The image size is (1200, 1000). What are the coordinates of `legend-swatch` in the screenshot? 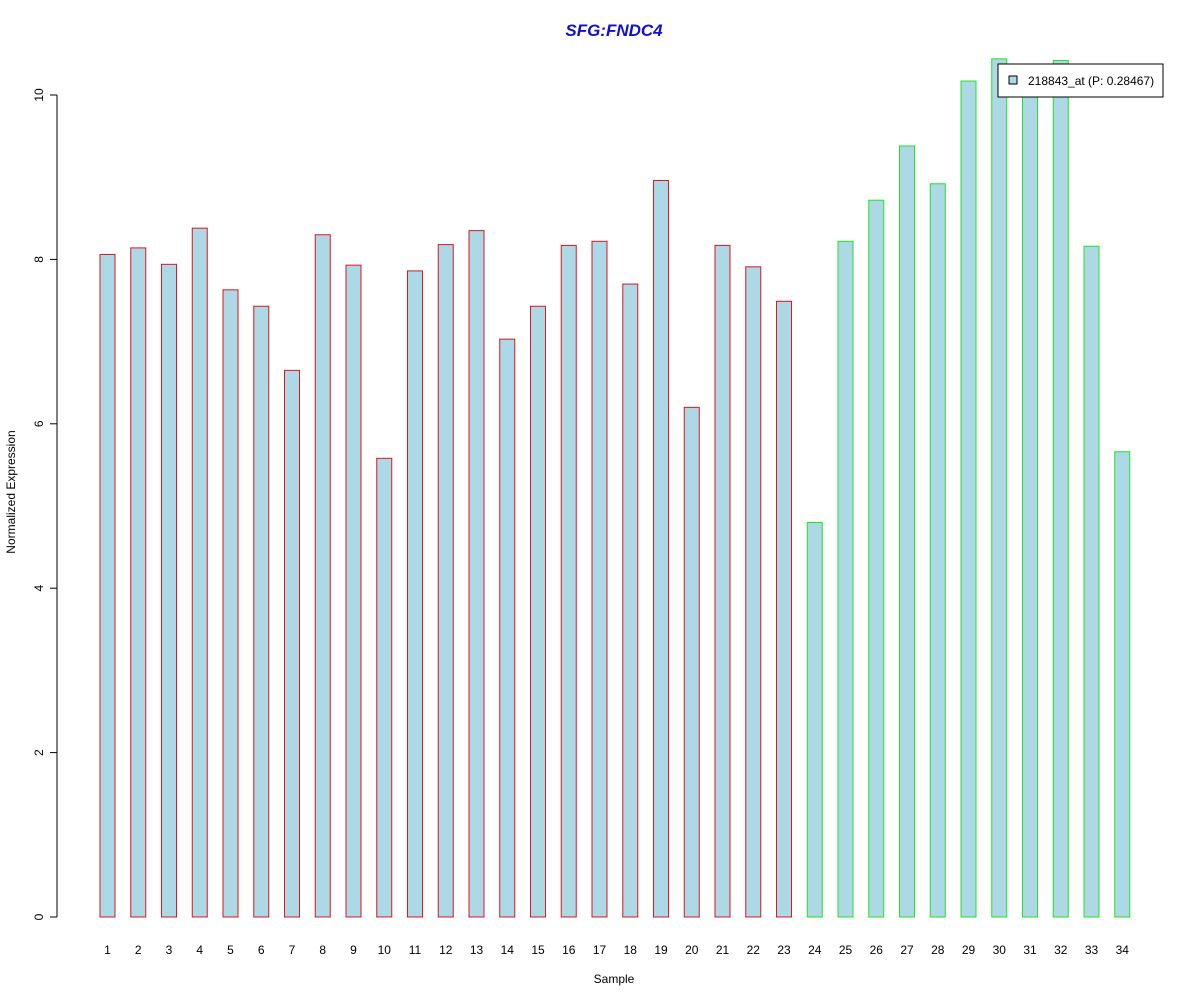 It's located at (1013, 80).